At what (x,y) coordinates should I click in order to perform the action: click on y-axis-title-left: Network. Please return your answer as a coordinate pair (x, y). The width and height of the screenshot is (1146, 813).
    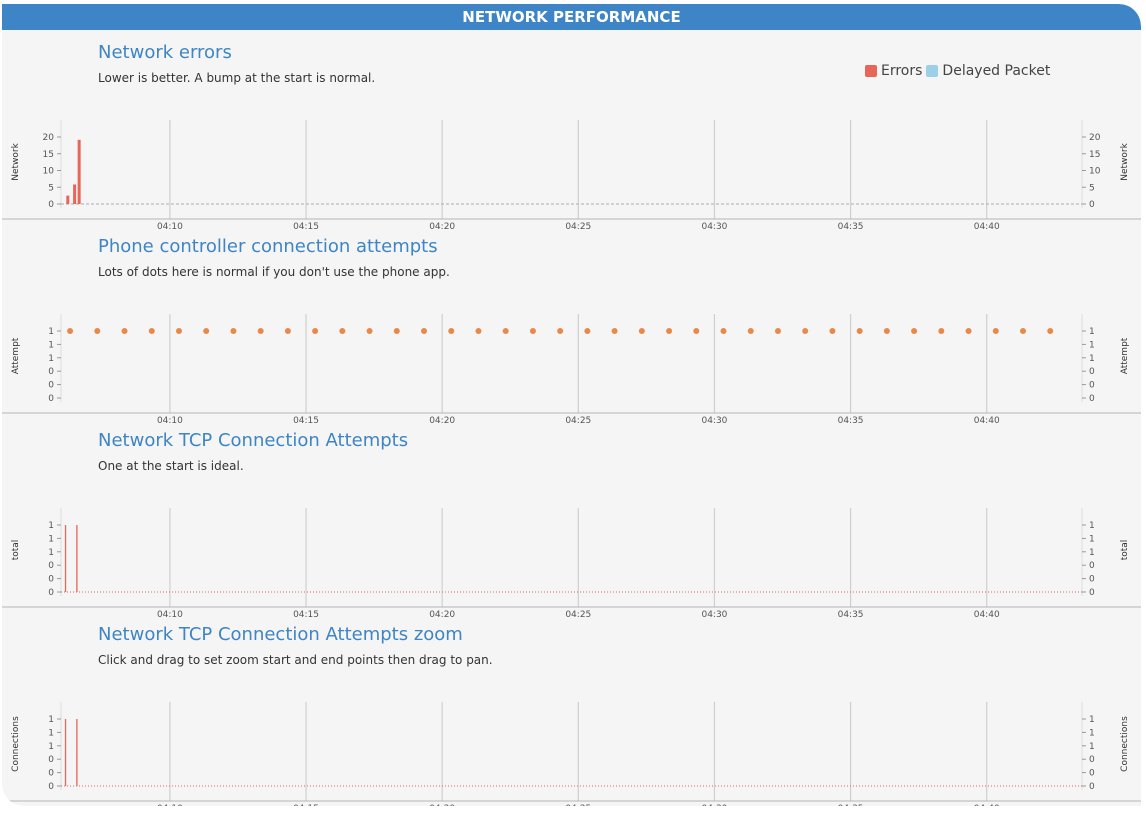
    Looking at the image, I should click on (16, 161).